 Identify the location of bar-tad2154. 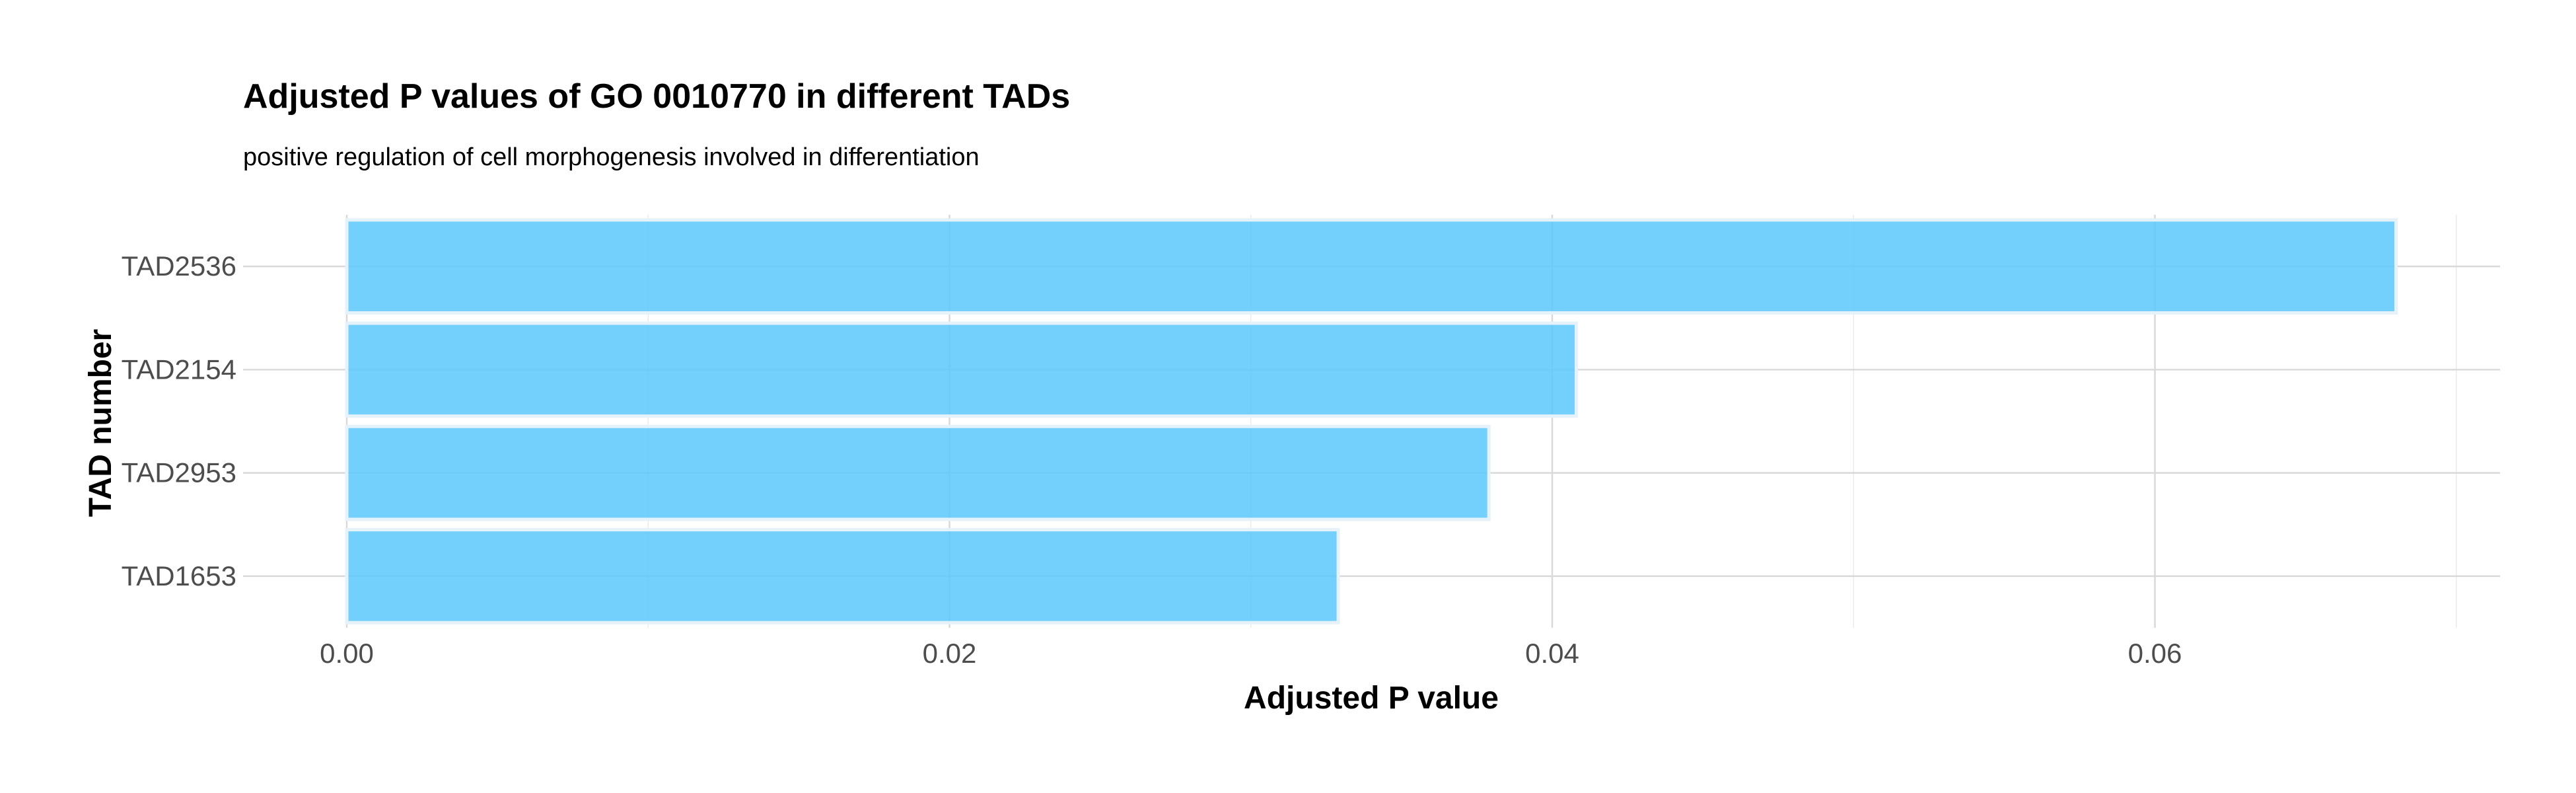
(962, 370).